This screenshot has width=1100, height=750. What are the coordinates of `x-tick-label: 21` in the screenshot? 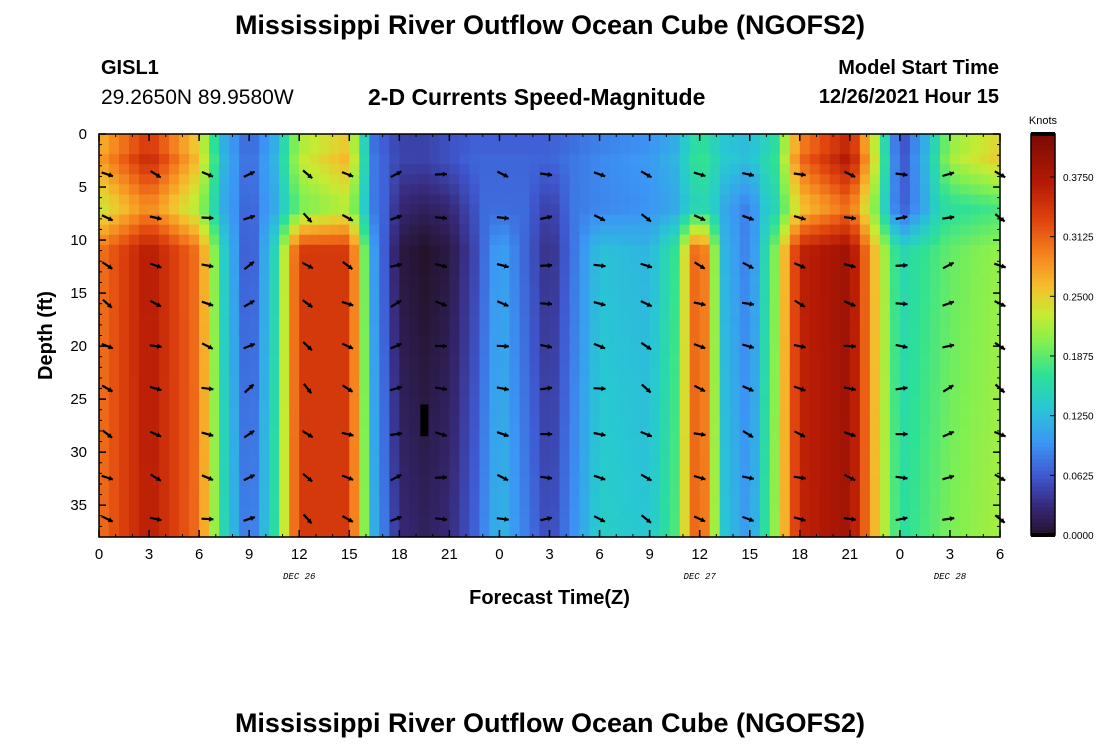 It's located at (449, 554).